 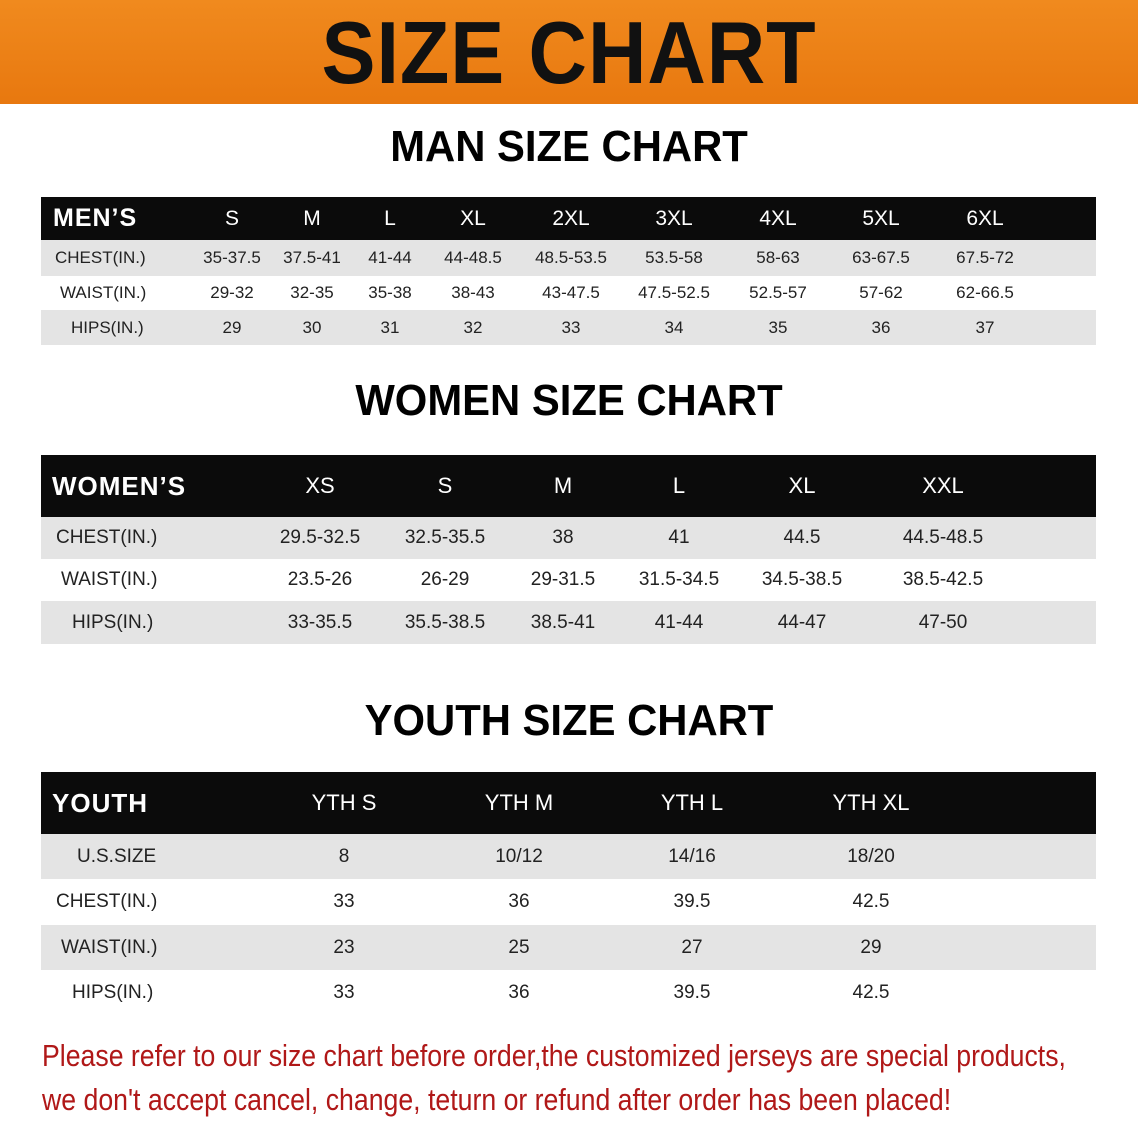 I want to click on table-cell: 38.5-42.5, so click(x=943, y=579).